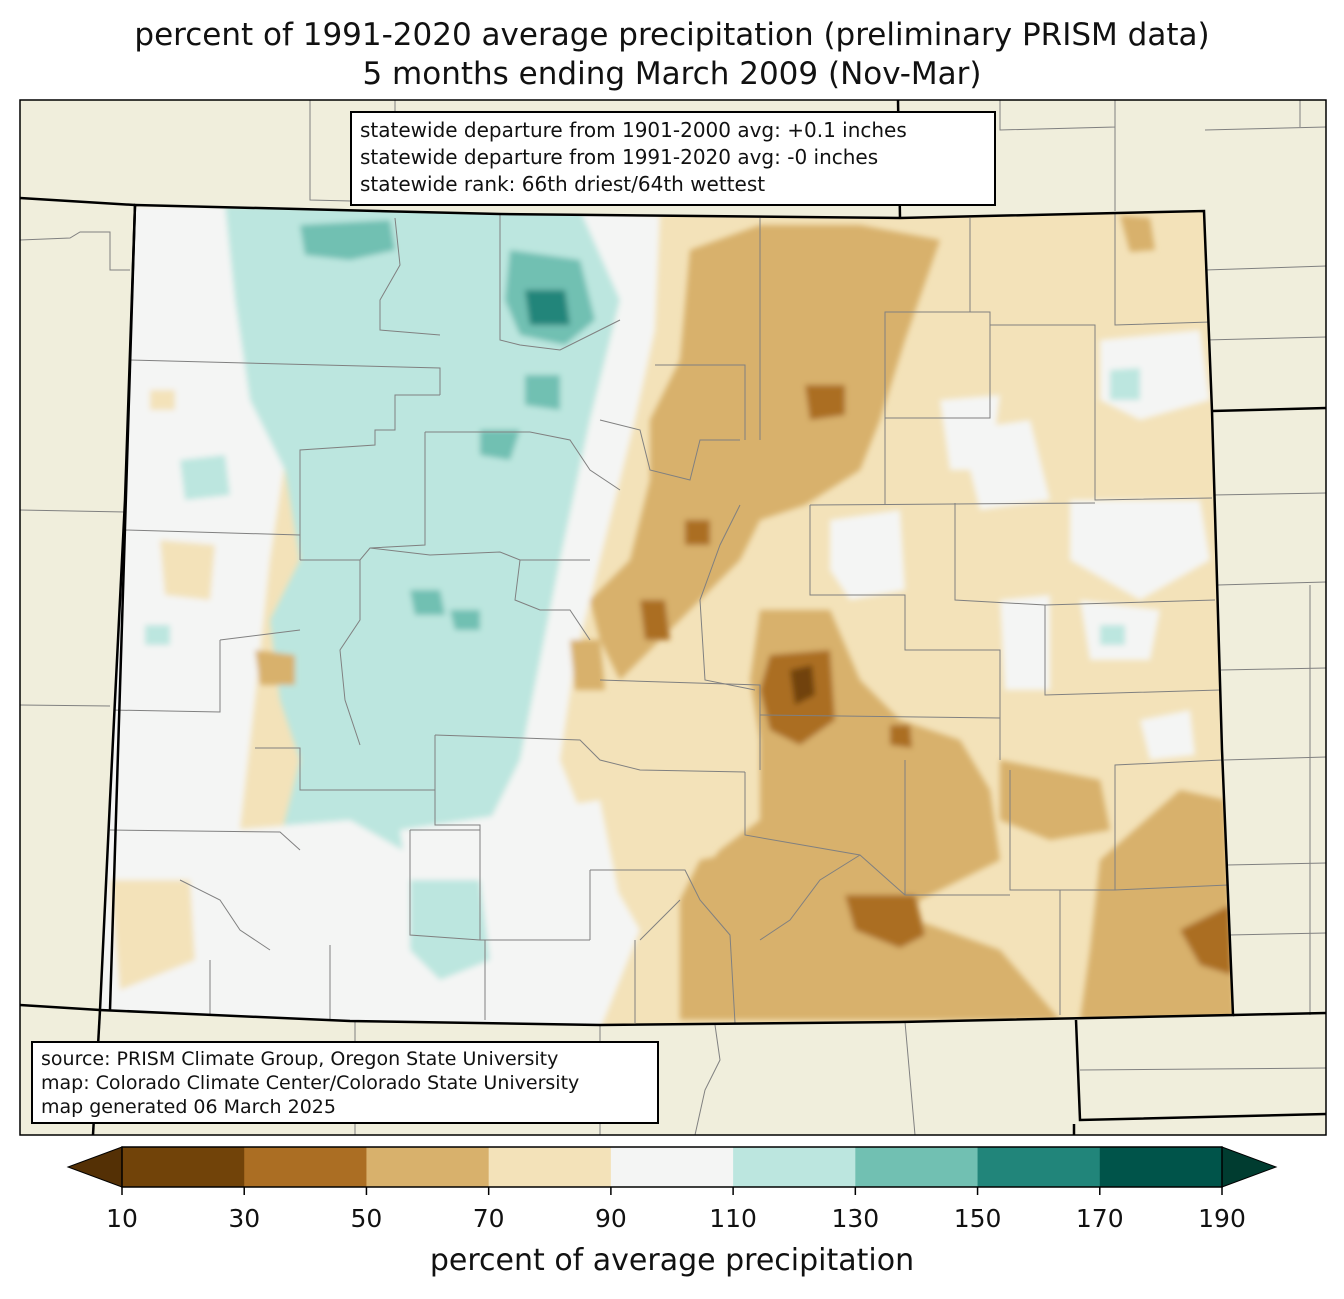  I want to click on colorbar-tick-label: 10, so click(122, 1218).